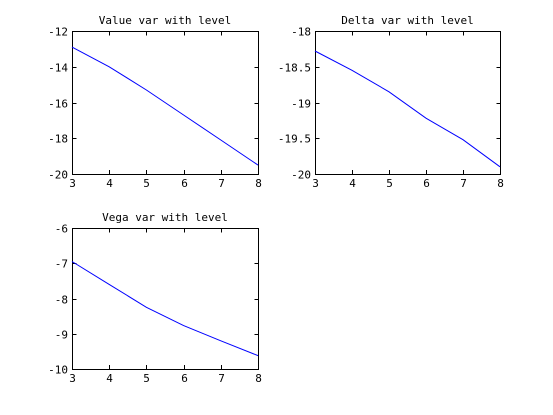  Describe the element at coordinates (352, 183) in the screenshot. I see `delta-var-xtick-label: 4` at that location.